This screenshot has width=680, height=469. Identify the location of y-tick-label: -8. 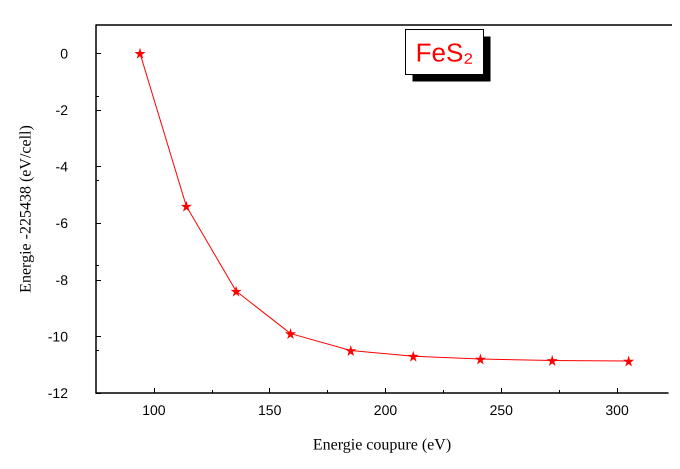
(62, 280).